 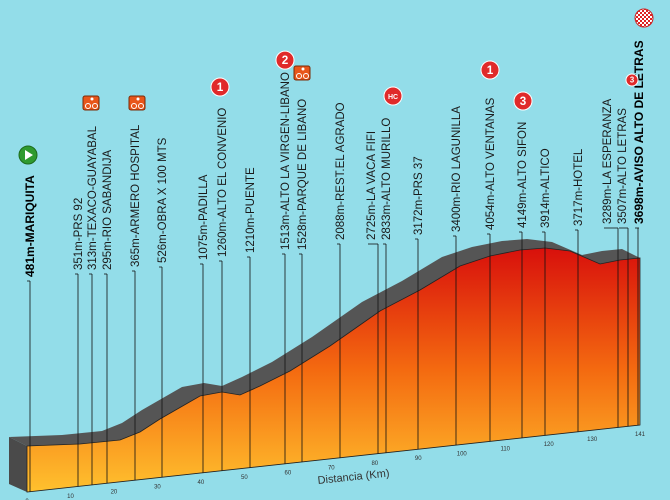 What do you see at coordinates (28, 155) in the screenshot?
I see `start-icon` at bounding box center [28, 155].